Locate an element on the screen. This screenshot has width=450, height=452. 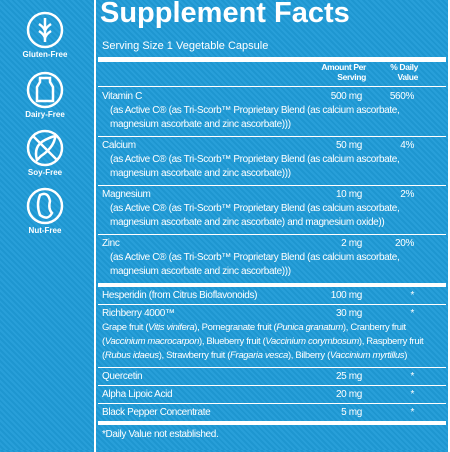
amount: 5 mg is located at coordinates (351, 412).